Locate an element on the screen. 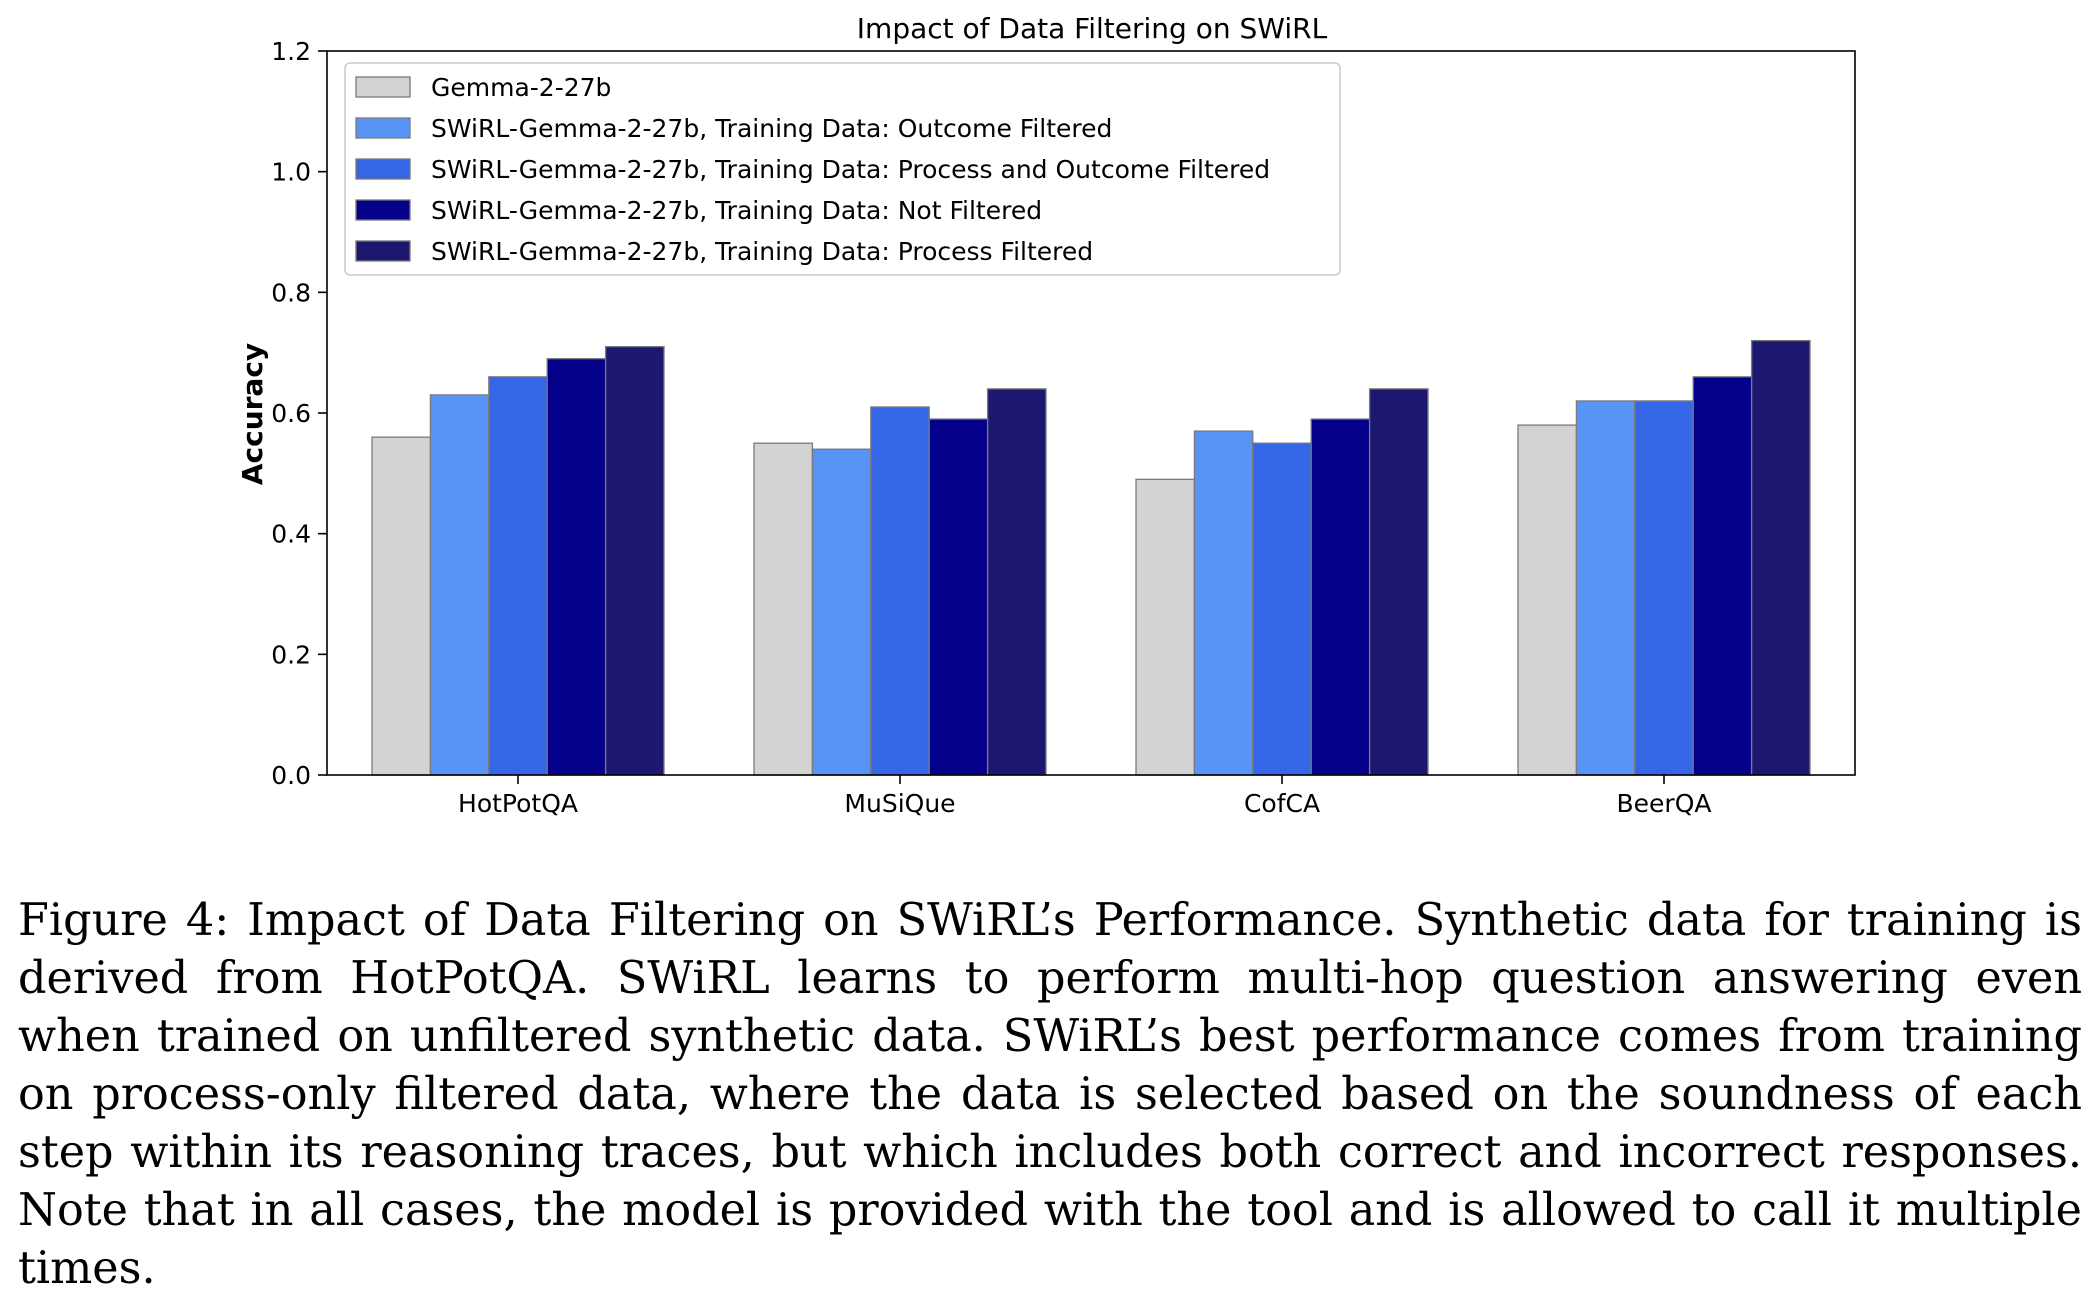 The height and width of the screenshot is (1298, 2092). y-tick-label: 0.2 is located at coordinates (291, 654).